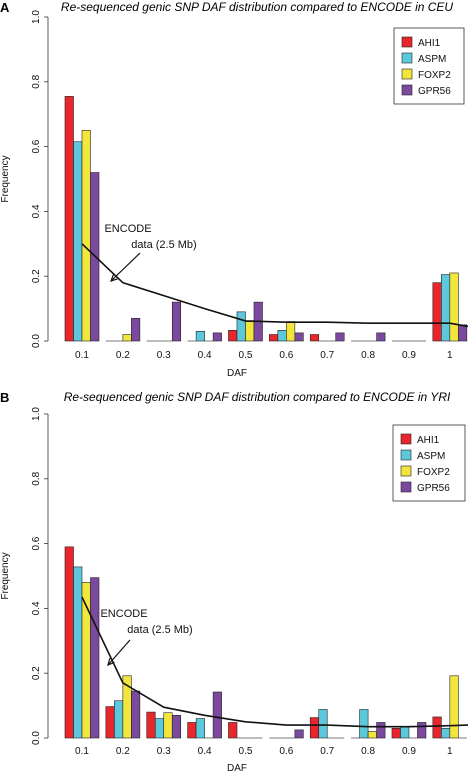  Describe the element at coordinates (111, 662) in the screenshot. I see `annotation-arrow-head` at that location.